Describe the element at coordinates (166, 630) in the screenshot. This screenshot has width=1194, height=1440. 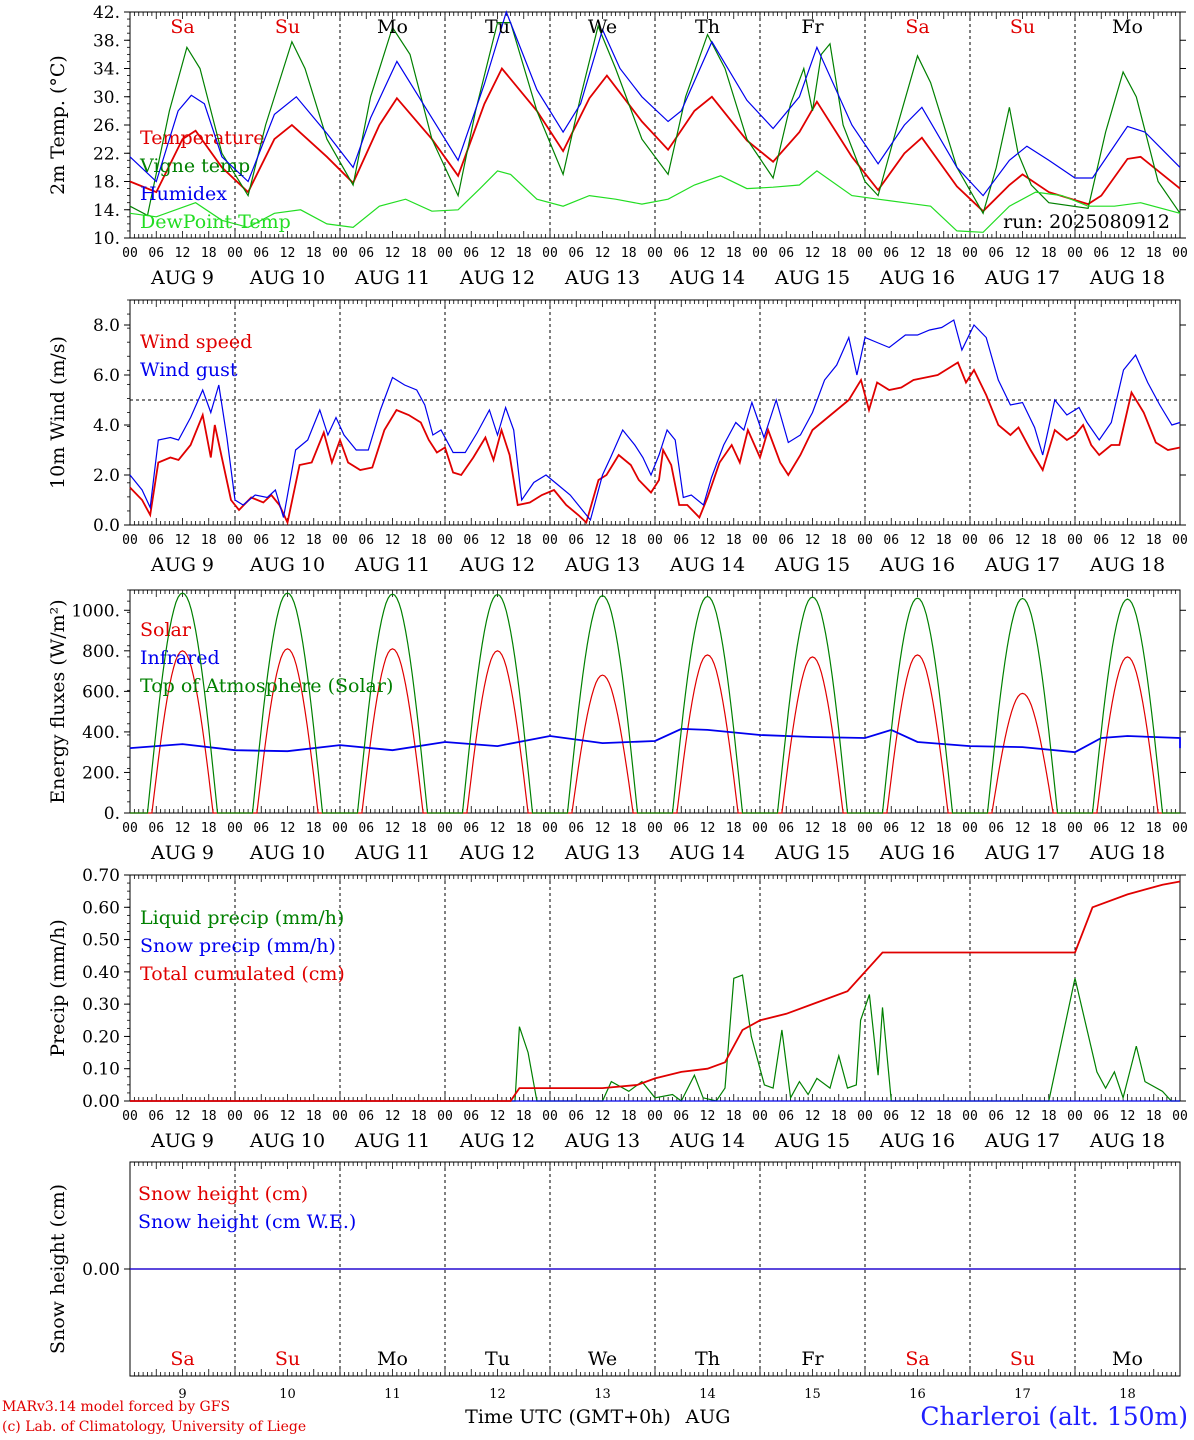
I see `legend-solar: Solar` at that location.